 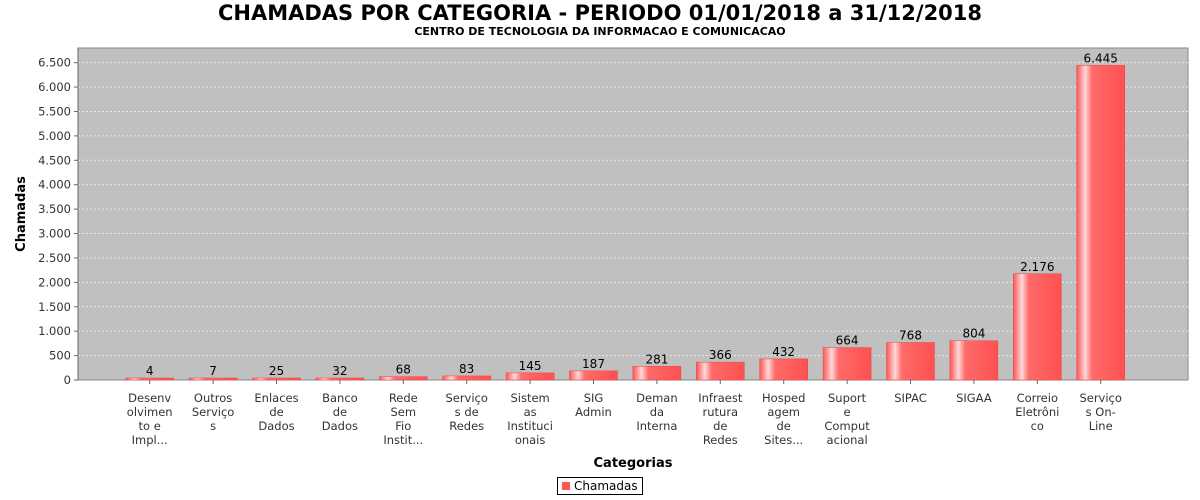 I want to click on x-tick-label: Correio Eletrôni co, so click(x=1037, y=412).